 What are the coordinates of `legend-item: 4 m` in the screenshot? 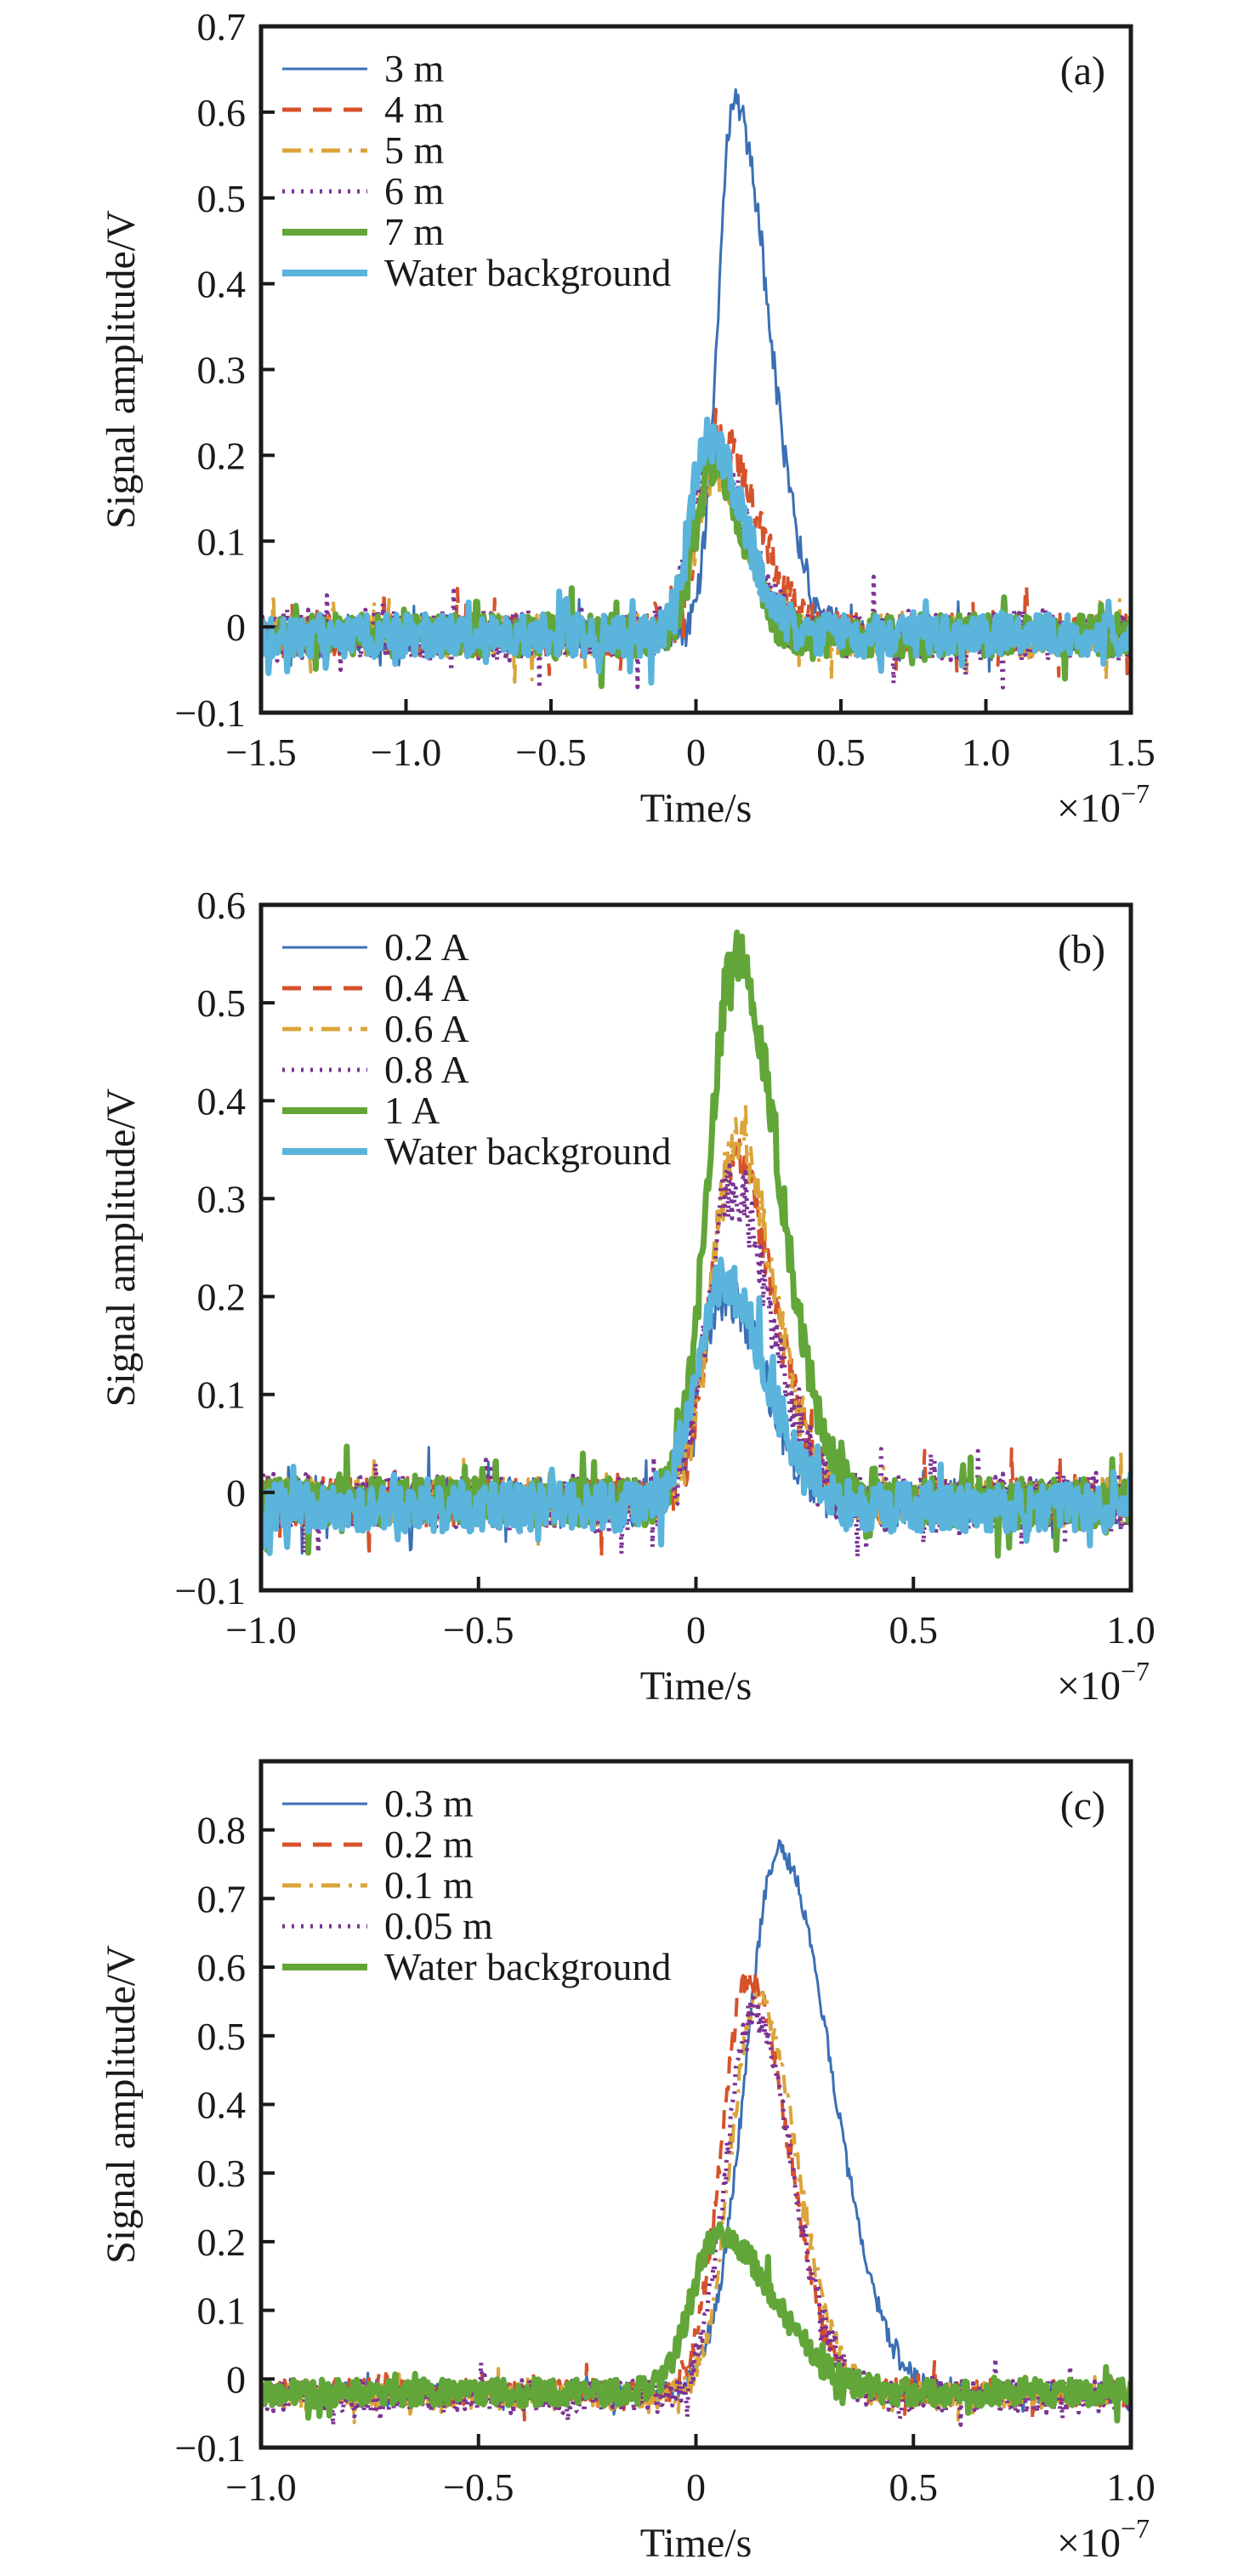 It's located at (363, 109).